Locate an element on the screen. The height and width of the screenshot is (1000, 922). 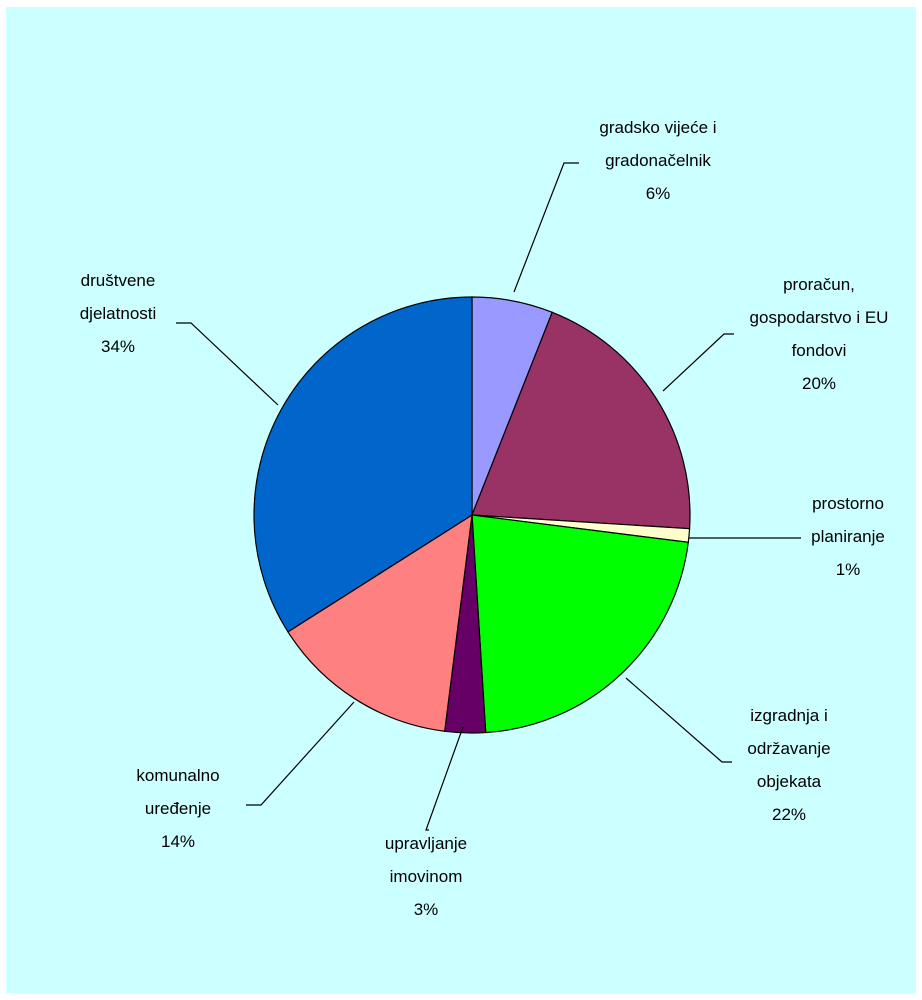
leader-line-drustvene-djelatnosti is located at coordinates (227, 364).